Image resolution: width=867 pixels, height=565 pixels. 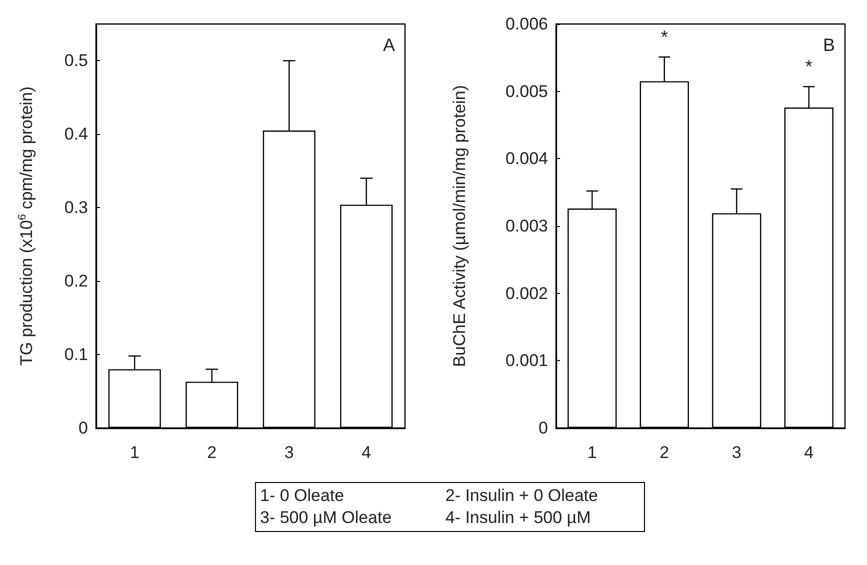 I want to click on annotation: A, so click(x=389, y=45).